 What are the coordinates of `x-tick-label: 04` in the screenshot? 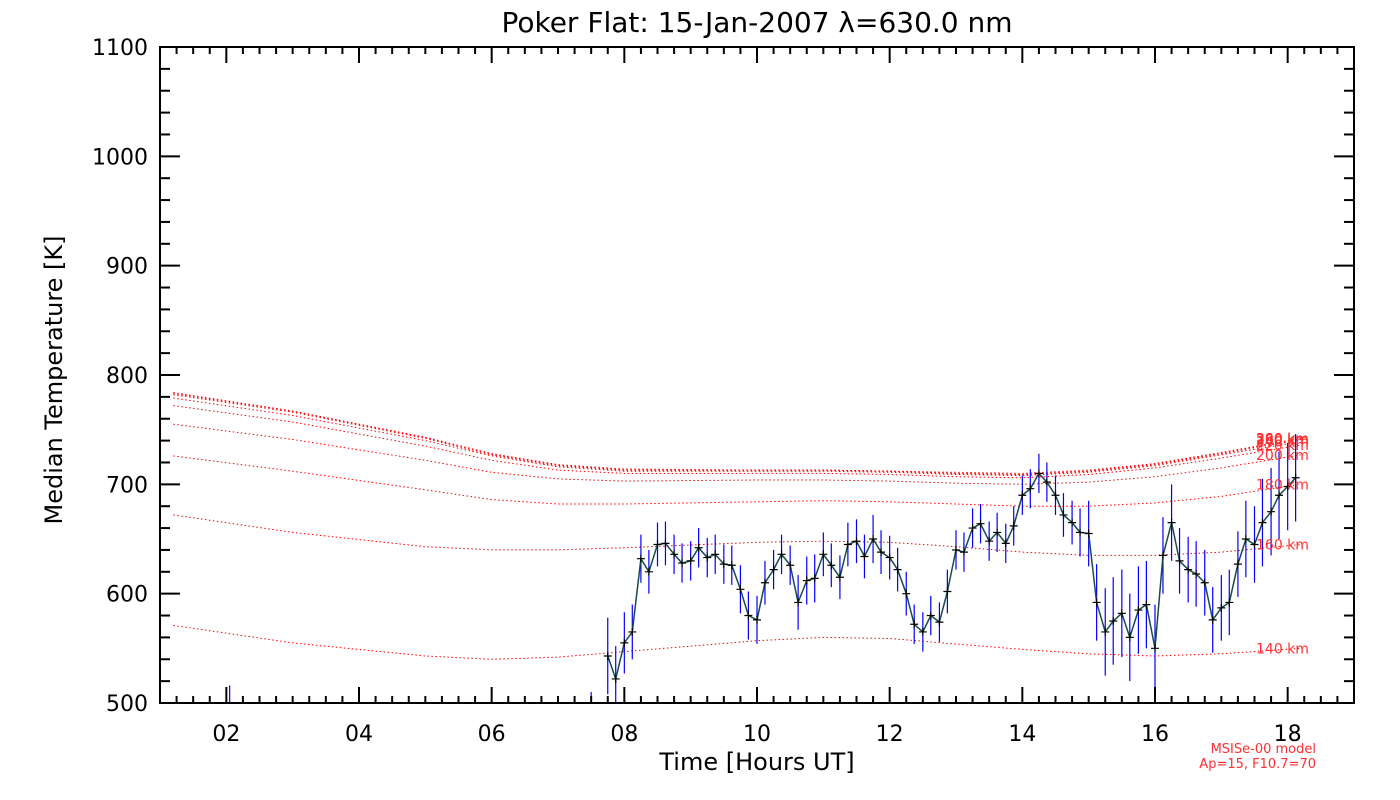 It's located at (359, 734).